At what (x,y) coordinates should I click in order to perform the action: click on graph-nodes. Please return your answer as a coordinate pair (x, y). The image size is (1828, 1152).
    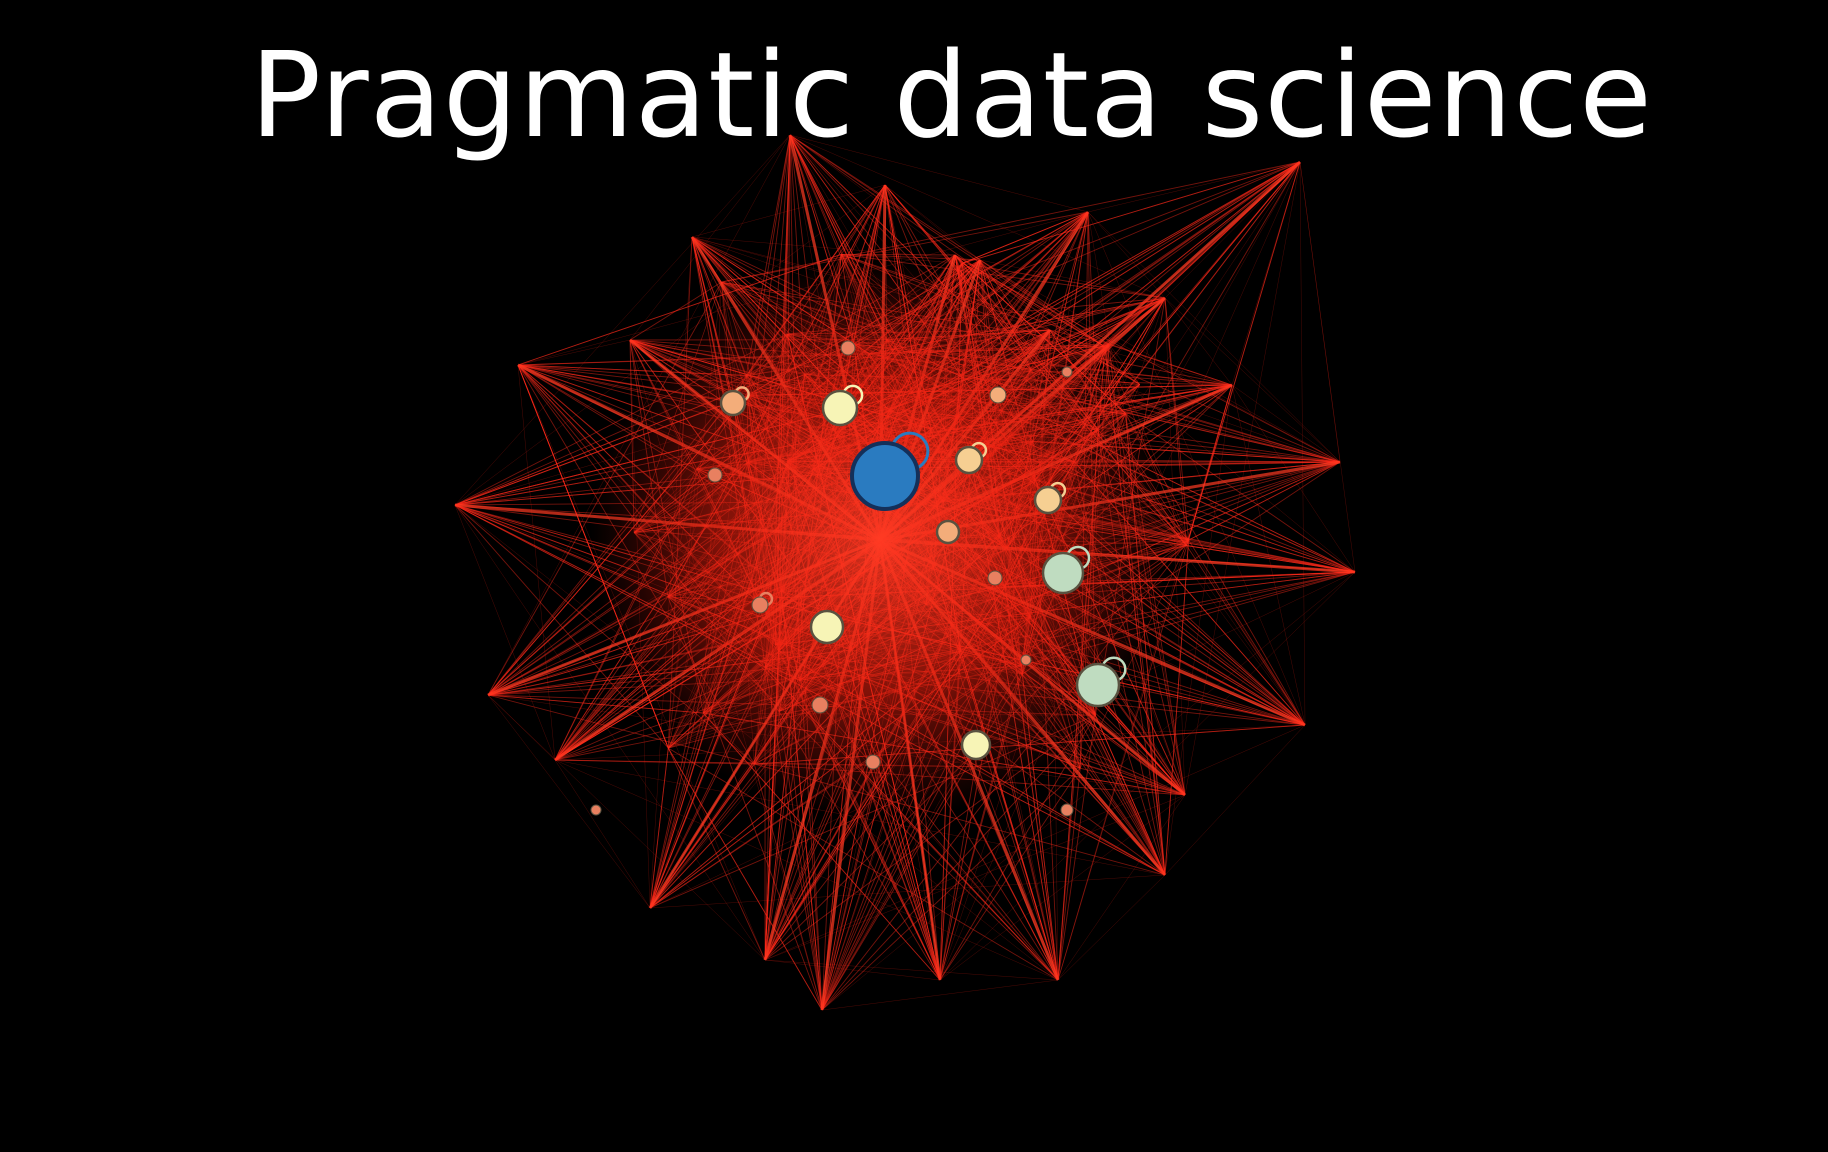
    Looking at the image, I should click on (855, 578).